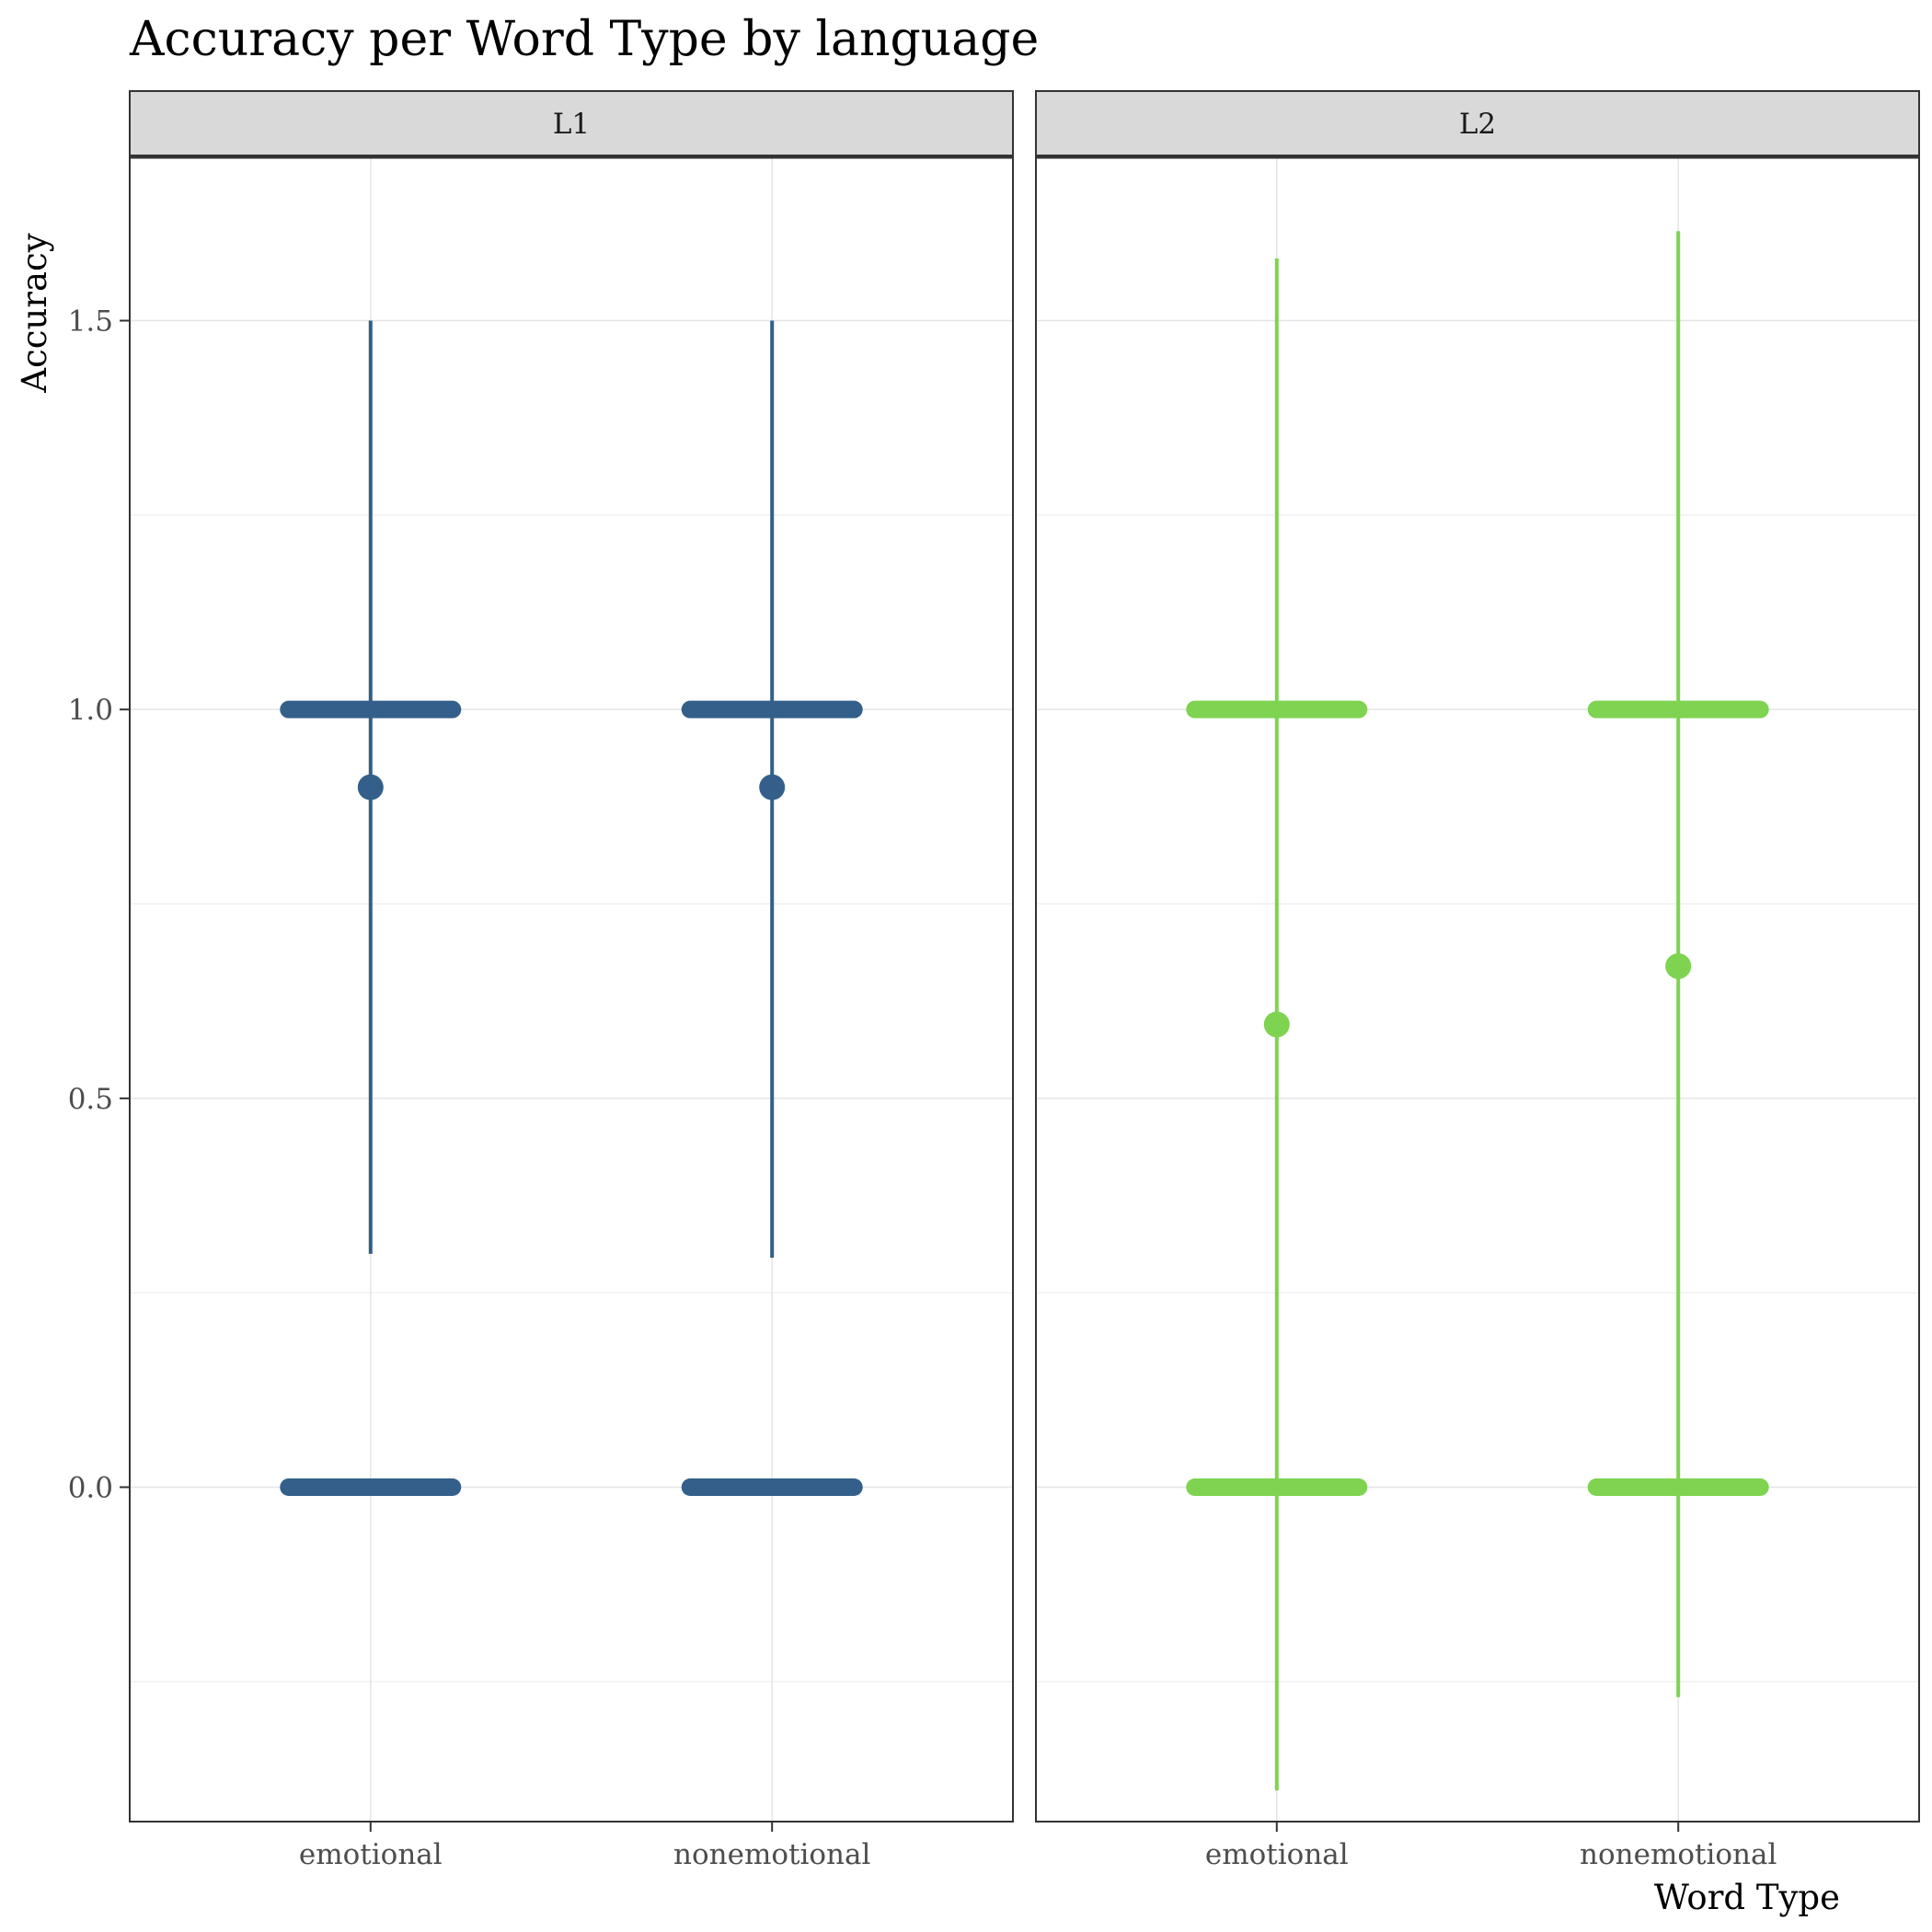 Image resolution: width=1932 pixels, height=1932 pixels. I want to click on y-axis-title: Accuracy, so click(34, 313).